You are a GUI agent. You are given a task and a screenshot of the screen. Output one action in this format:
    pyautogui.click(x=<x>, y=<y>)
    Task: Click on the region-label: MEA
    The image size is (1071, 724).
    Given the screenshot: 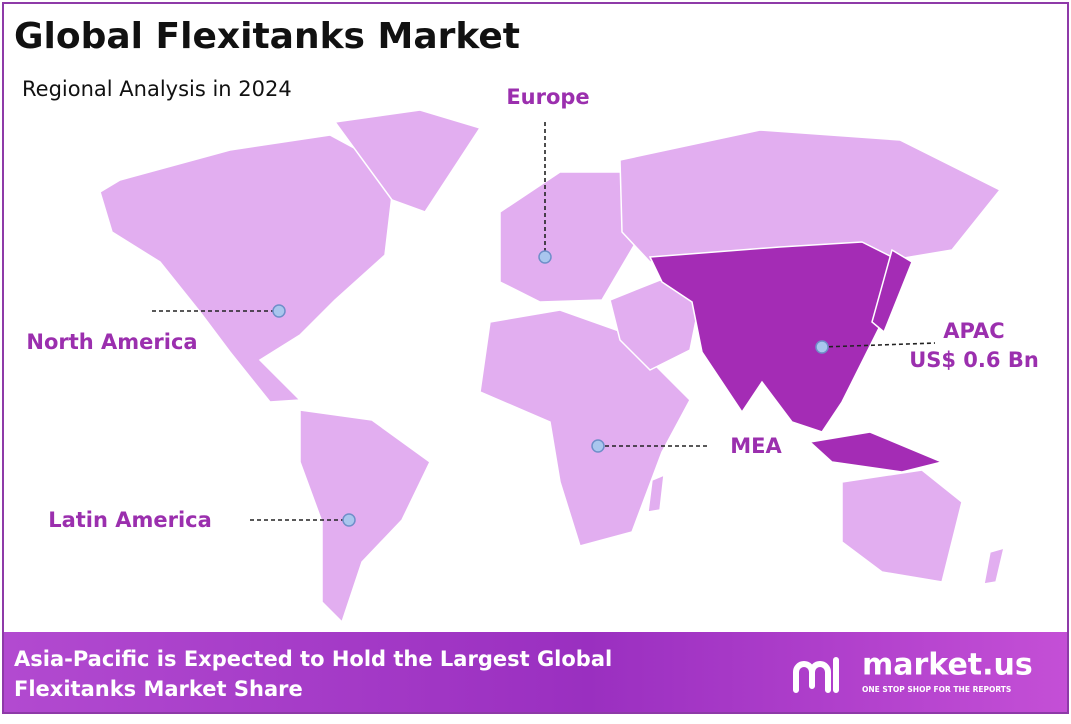 What is the action you would take?
    pyautogui.click(x=756, y=446)
    